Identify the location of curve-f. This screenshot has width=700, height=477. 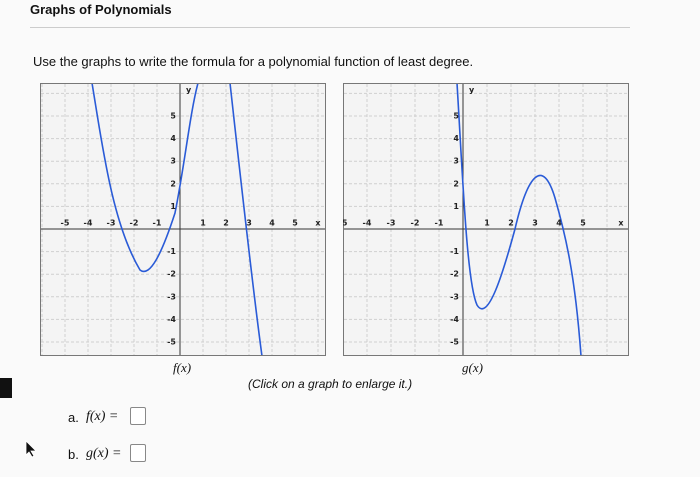
(177, 219).